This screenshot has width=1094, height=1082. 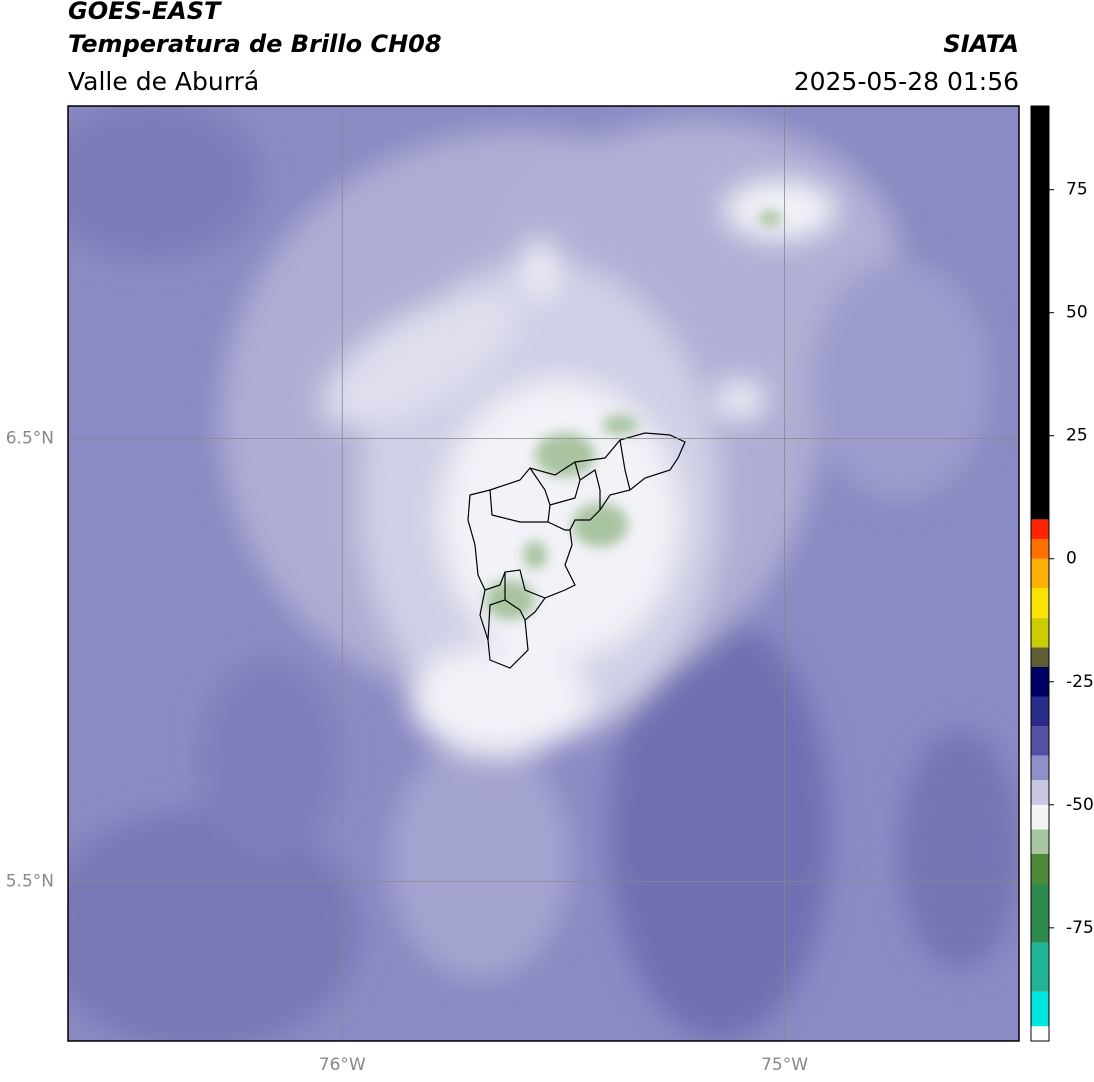 I want to click on colorbar-tick-label: 25, so click(x=1077, y=436).